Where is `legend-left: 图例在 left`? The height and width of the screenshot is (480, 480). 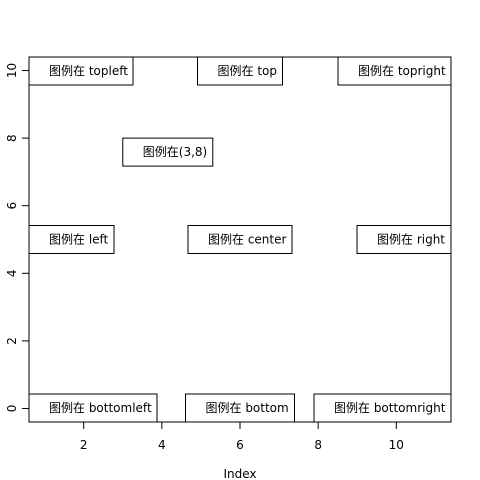
legend-left: 图例在 left is located at coordinates (71, 239).